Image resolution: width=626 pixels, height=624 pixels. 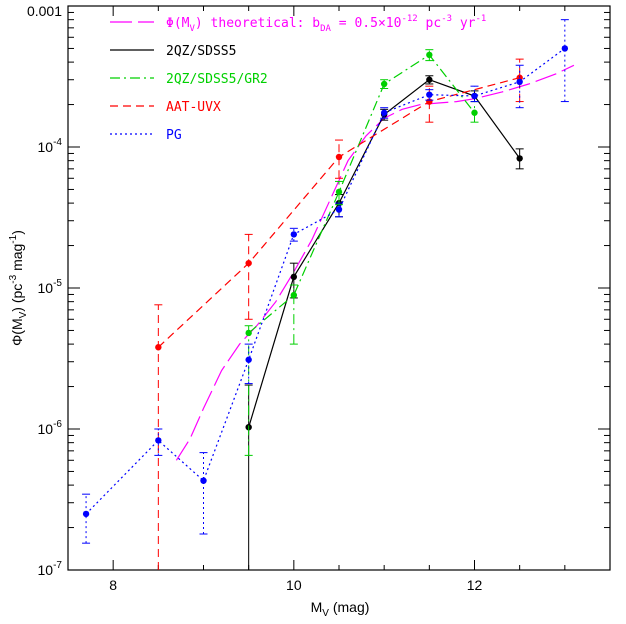 I want to click on y-tick-label: 10⁻⁷, so click(x=50, y=569).